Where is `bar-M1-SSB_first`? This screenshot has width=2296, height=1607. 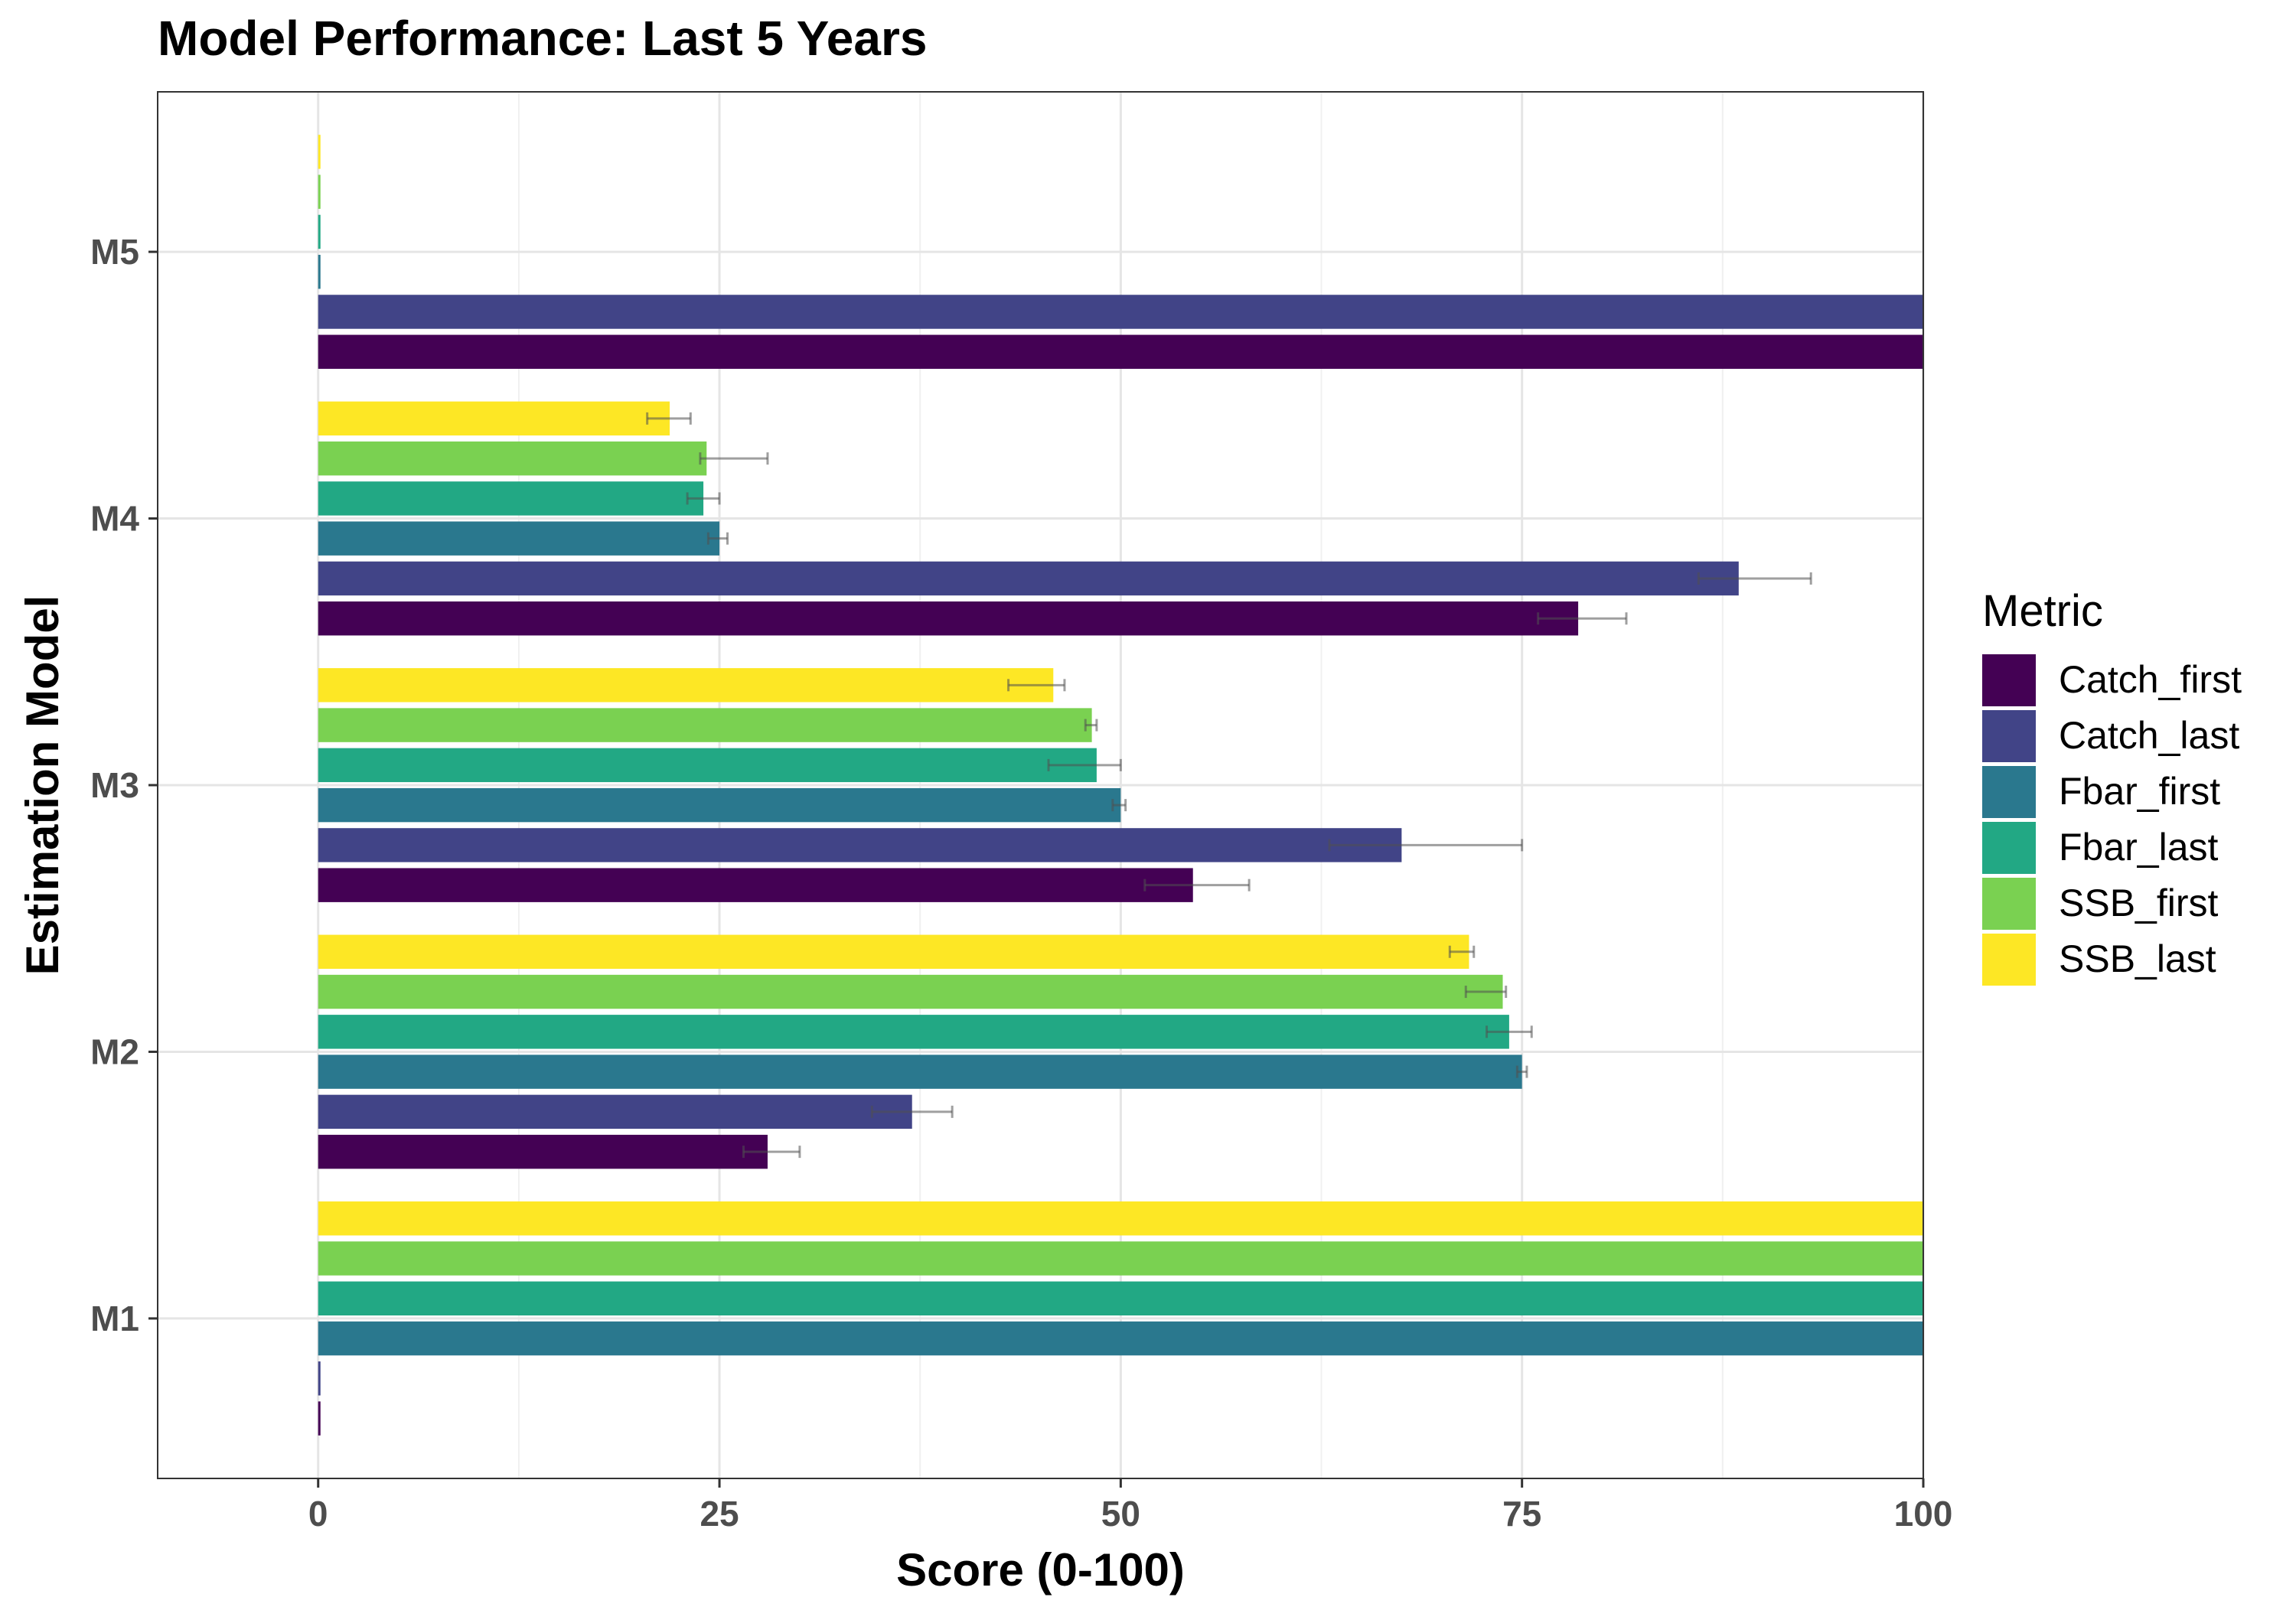
bar-M1-SSB_first is located at coordinates (1120, 1258).